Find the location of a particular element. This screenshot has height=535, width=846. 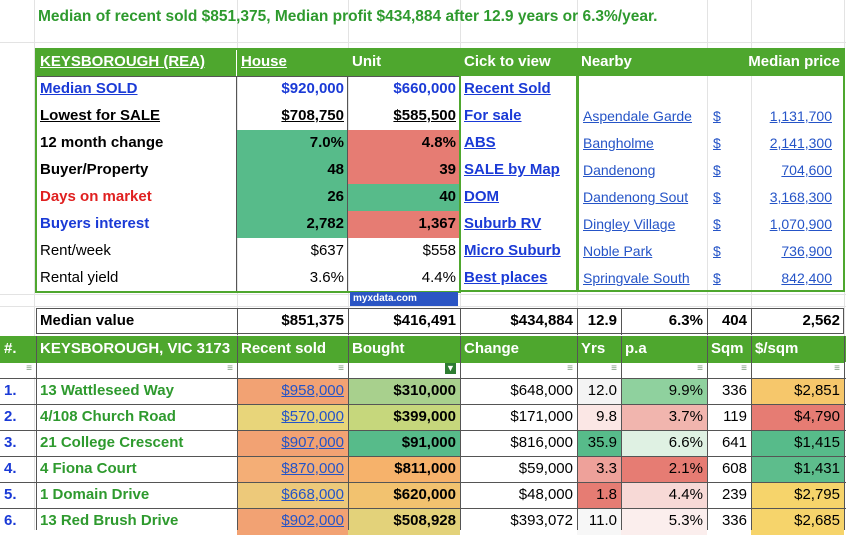

stat-unit-value: $585,500 is located at coordinates (424, 115).